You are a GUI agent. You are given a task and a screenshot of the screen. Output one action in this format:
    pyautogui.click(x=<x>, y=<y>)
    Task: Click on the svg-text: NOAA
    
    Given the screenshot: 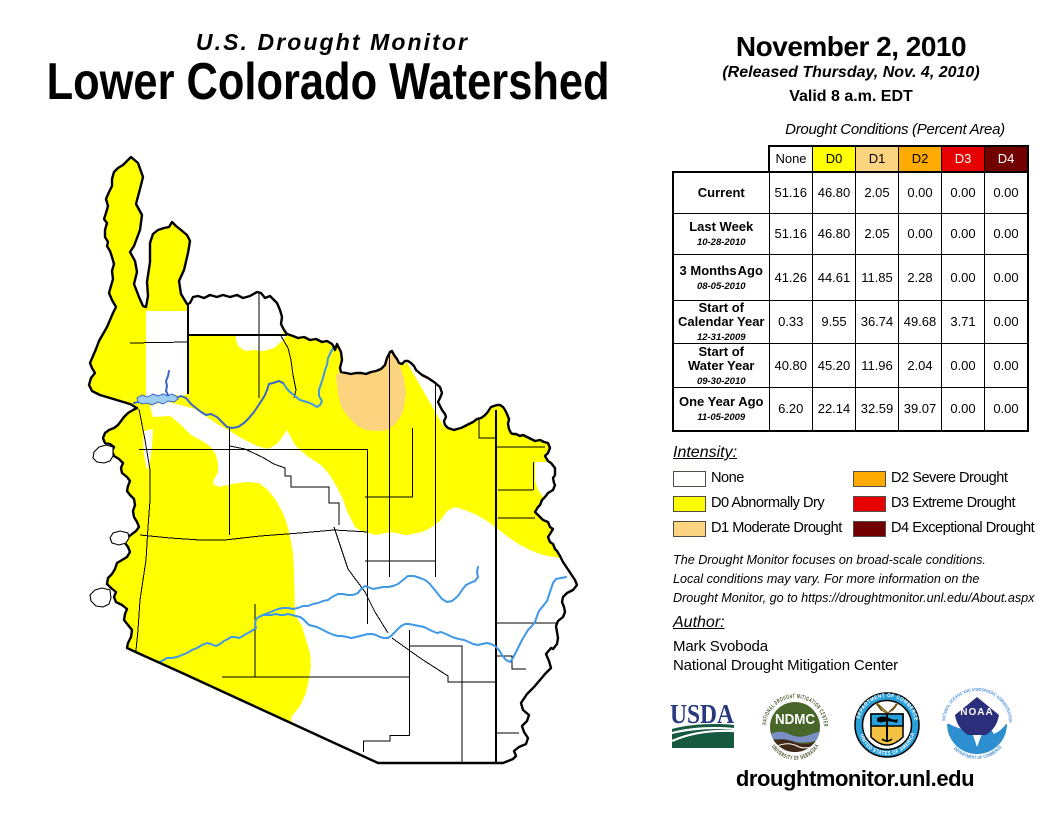 What is the action you would take?
    pyautogui.click(x=976, y=712)
    